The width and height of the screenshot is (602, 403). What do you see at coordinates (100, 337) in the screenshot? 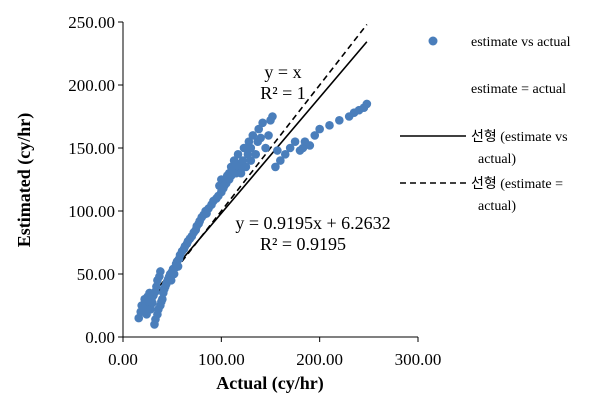
I see `y-tick-label: 0.00` at bounding box center [100, 337].